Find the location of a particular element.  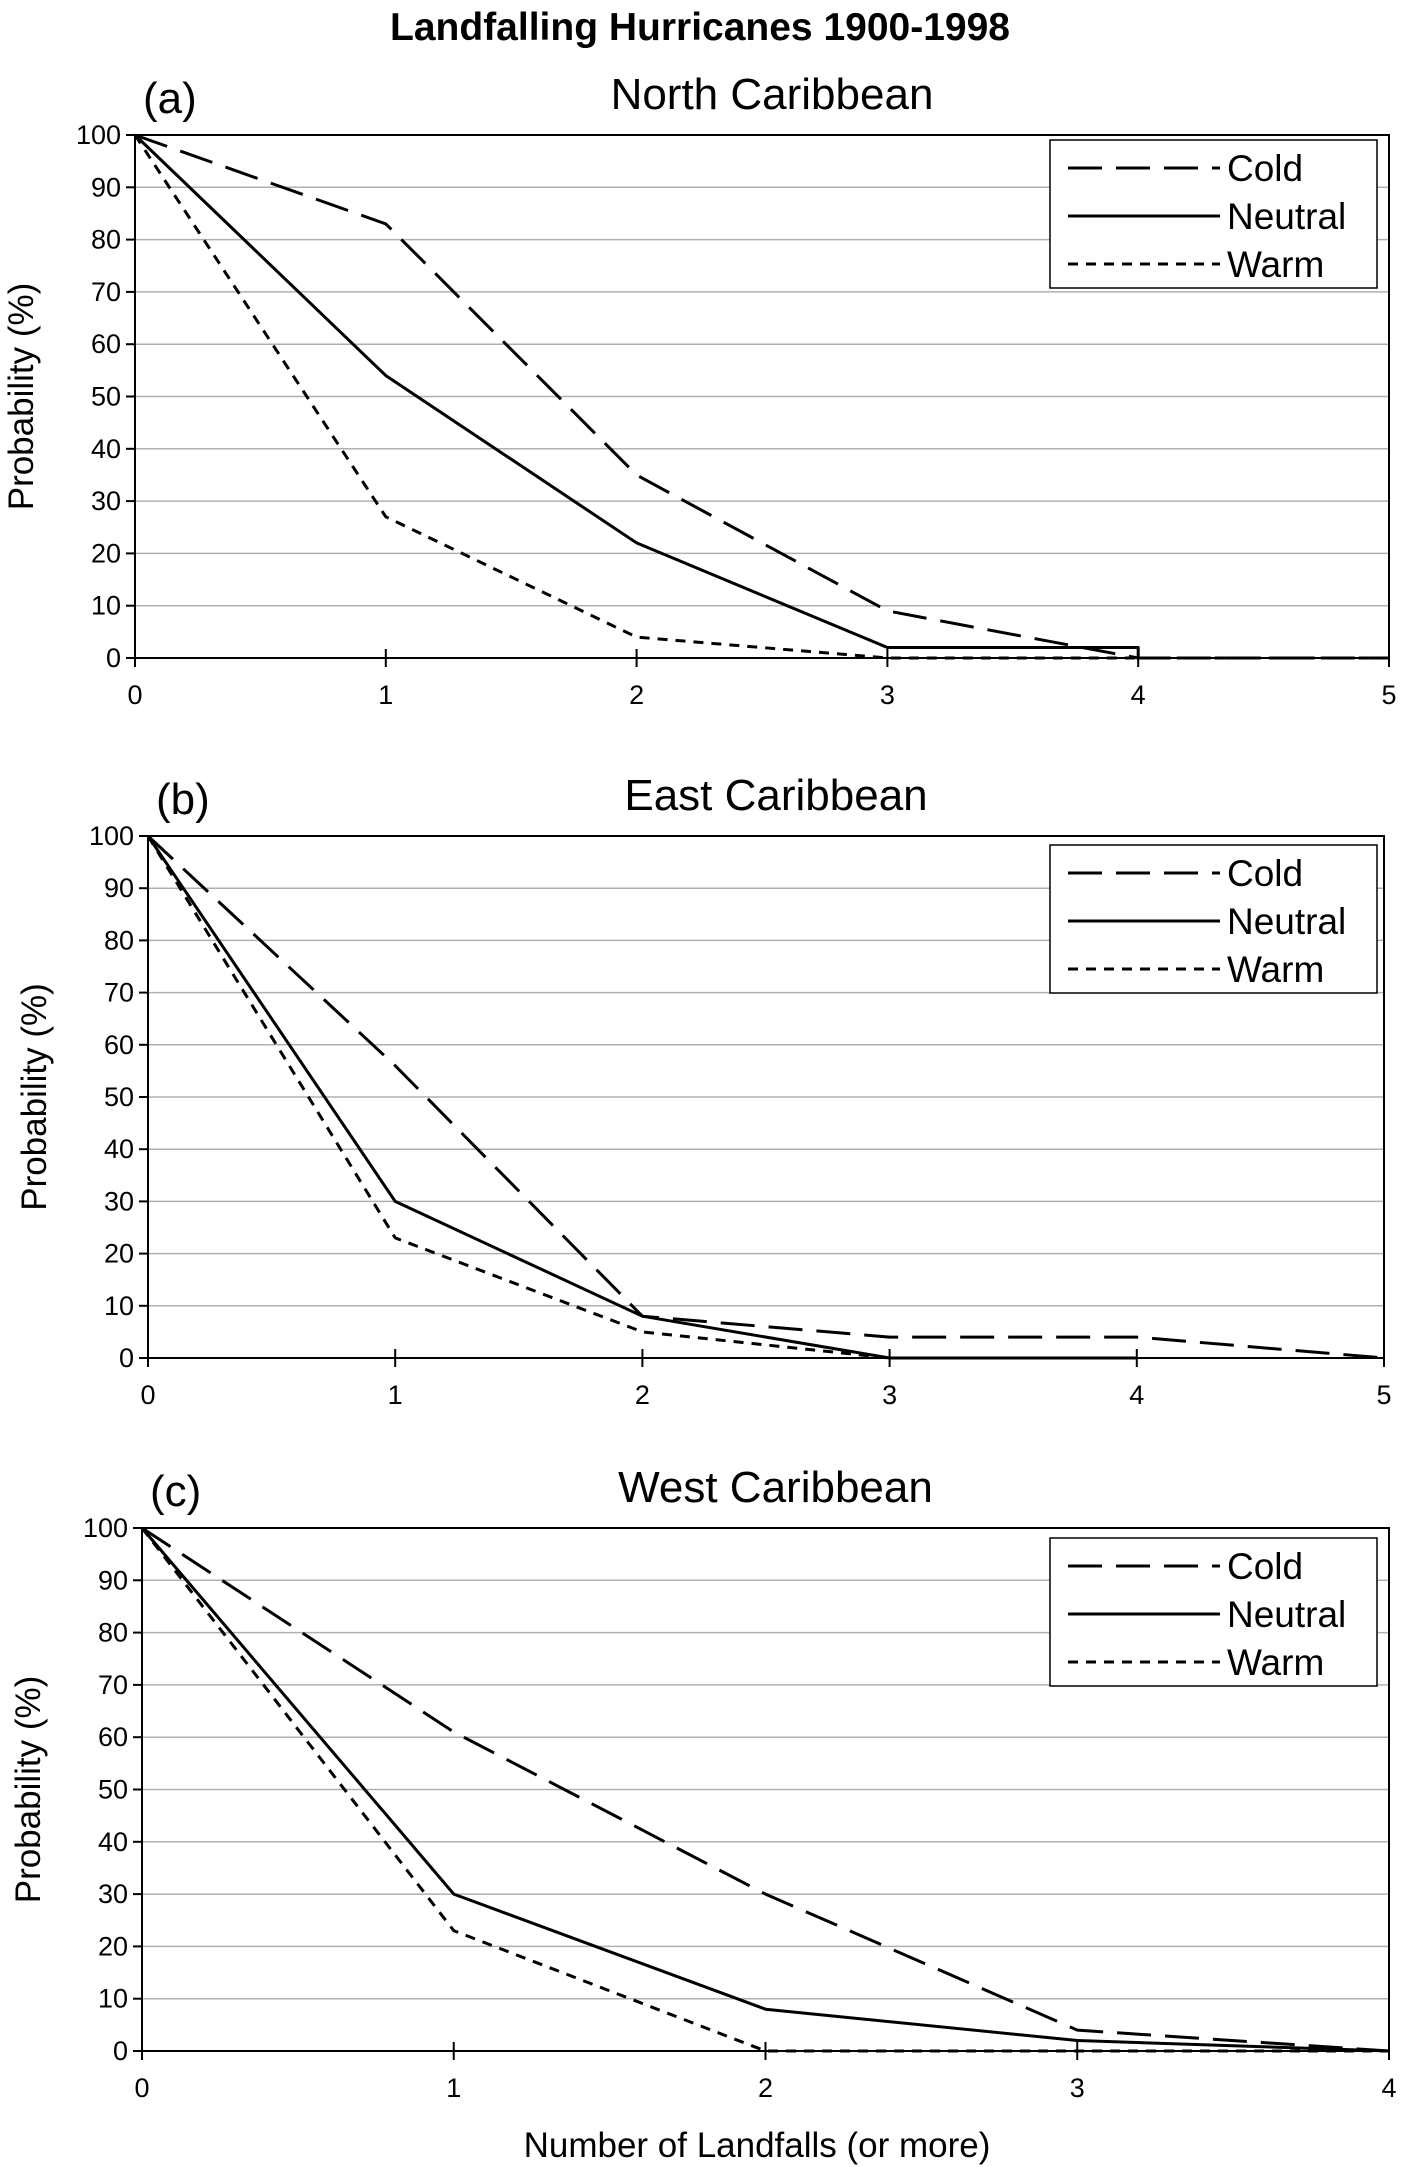

panel-label: (c) is located at coordinates (175, 1491).